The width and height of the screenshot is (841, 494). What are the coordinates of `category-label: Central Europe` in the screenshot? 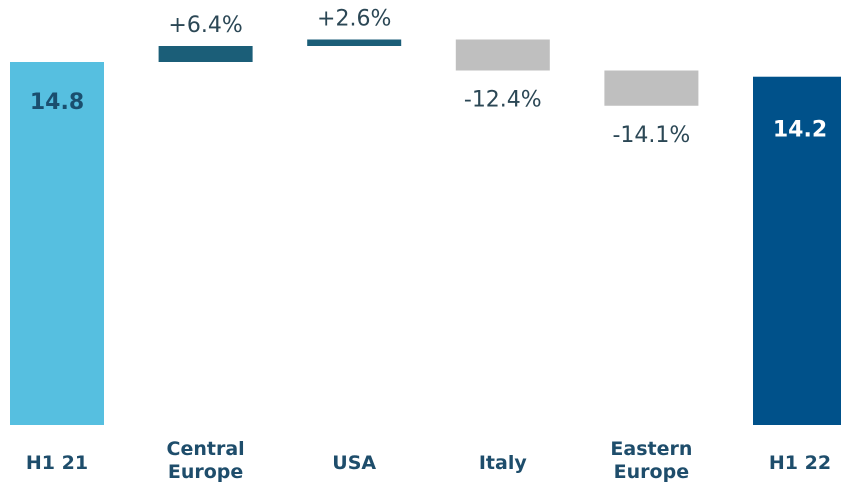 It's located at (205, 460).